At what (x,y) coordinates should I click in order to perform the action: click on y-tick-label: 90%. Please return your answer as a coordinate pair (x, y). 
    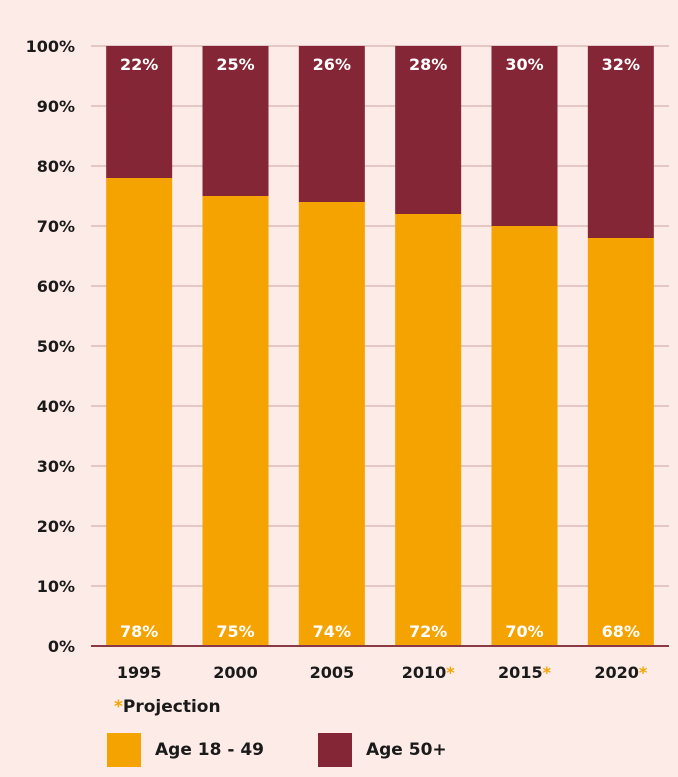
    Looking at the image, I should click on (56, 106).